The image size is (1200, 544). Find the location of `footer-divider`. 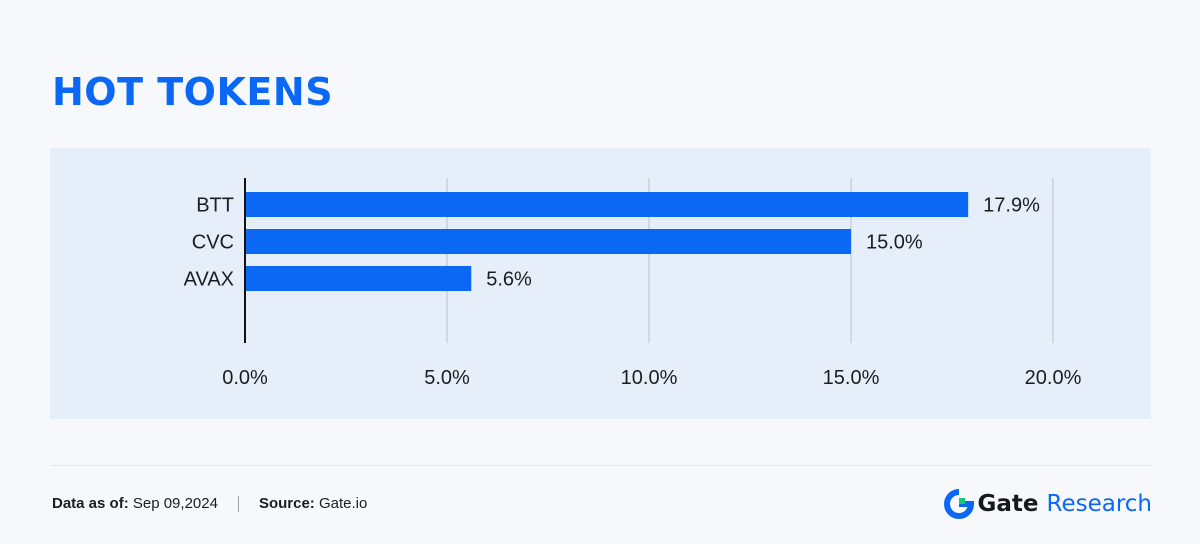

footer-divider is located at coordinates (600, 465).